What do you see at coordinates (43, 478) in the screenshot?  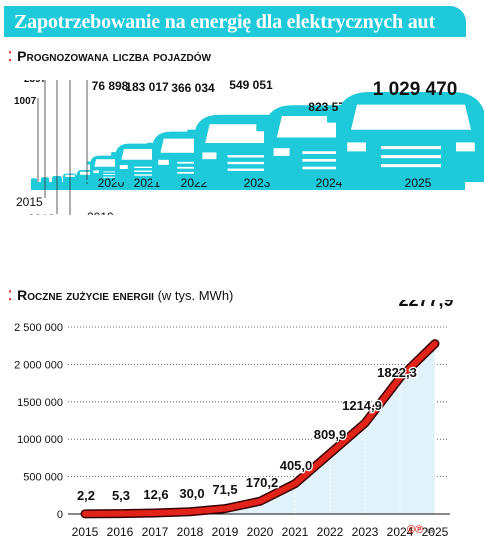 I see `y-tick-label: 500 000` at bounding box center [43, 478].